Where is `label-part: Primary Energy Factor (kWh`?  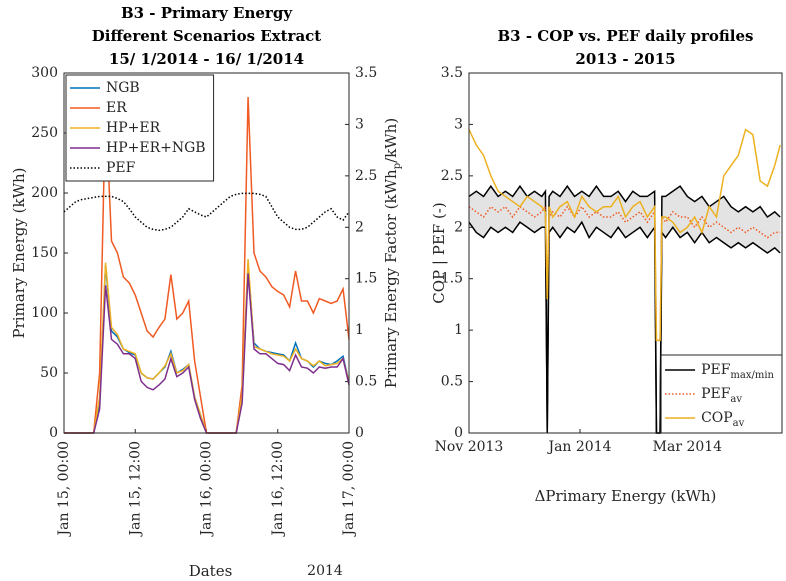
label-part: Primary Energy Factor (kWh is located at coordinates (391, 278).